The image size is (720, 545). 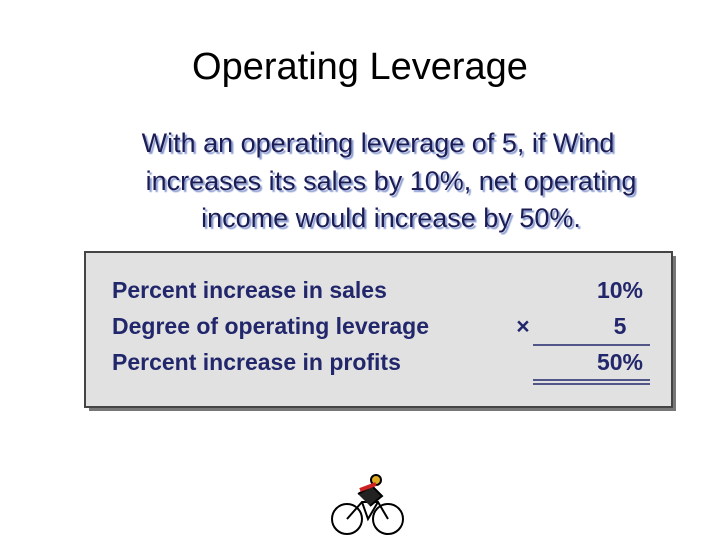 I want to click on body-line: income would increase by 50%., so click(x=391, y=218).